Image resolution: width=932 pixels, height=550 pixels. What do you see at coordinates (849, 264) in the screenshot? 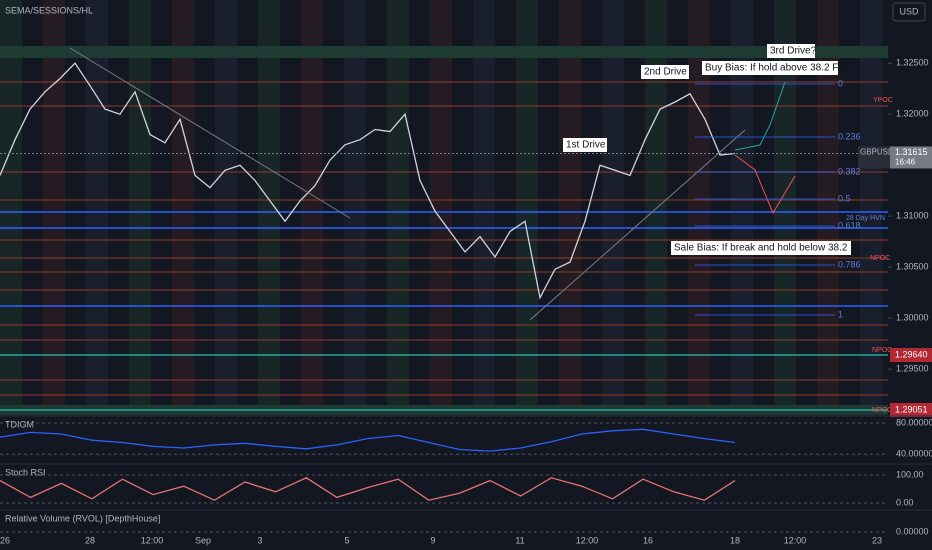
I see `fib-label: 0.786` at bounding box center [849, 264].